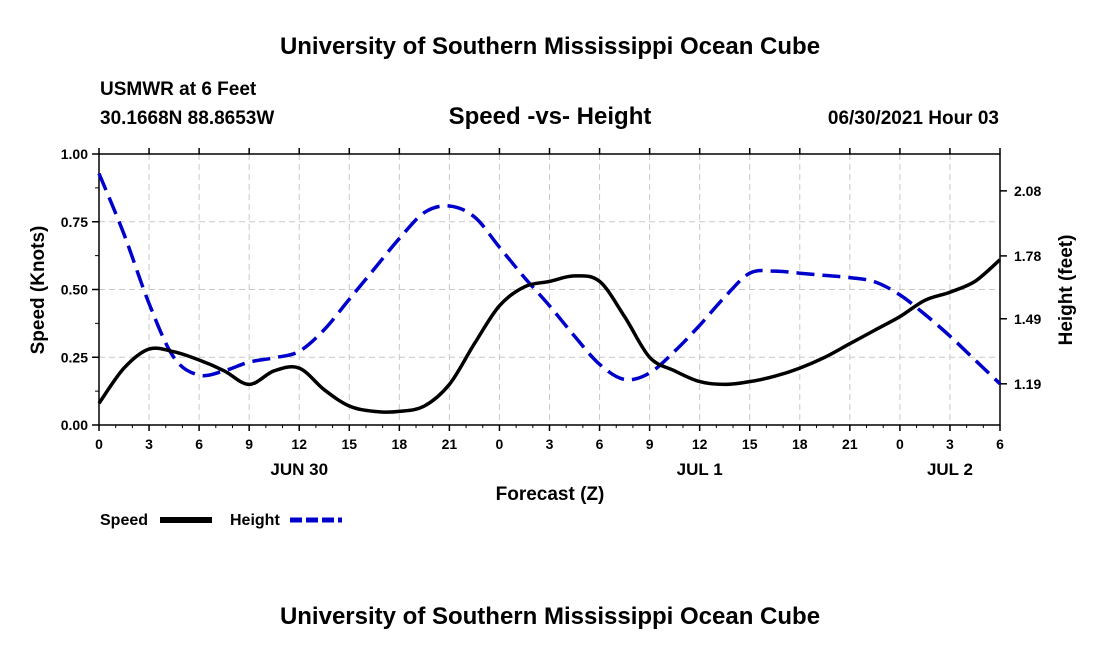  Describe the element at coordinates (178, 89) in the screenshot. I see `station-label: USMWR at 6 Feet` at that location.